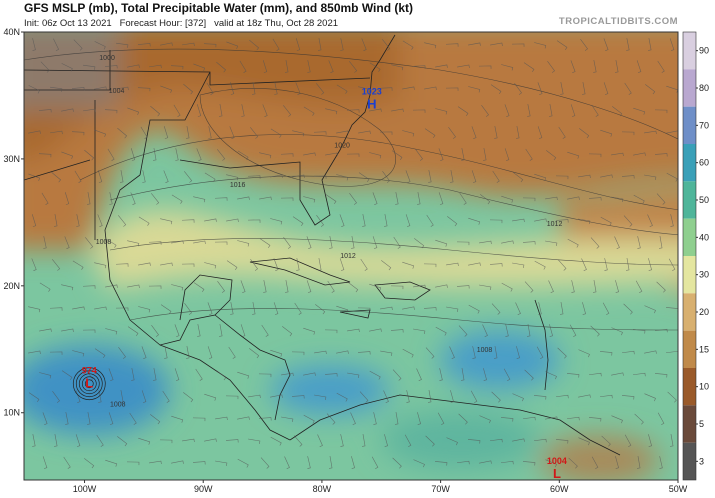 Image resolution: width=715 pixels, height=498 pixels. Describe the element at coordinates (342, 145) in the screenshot. I see `isobar-label: 1020` at that location.